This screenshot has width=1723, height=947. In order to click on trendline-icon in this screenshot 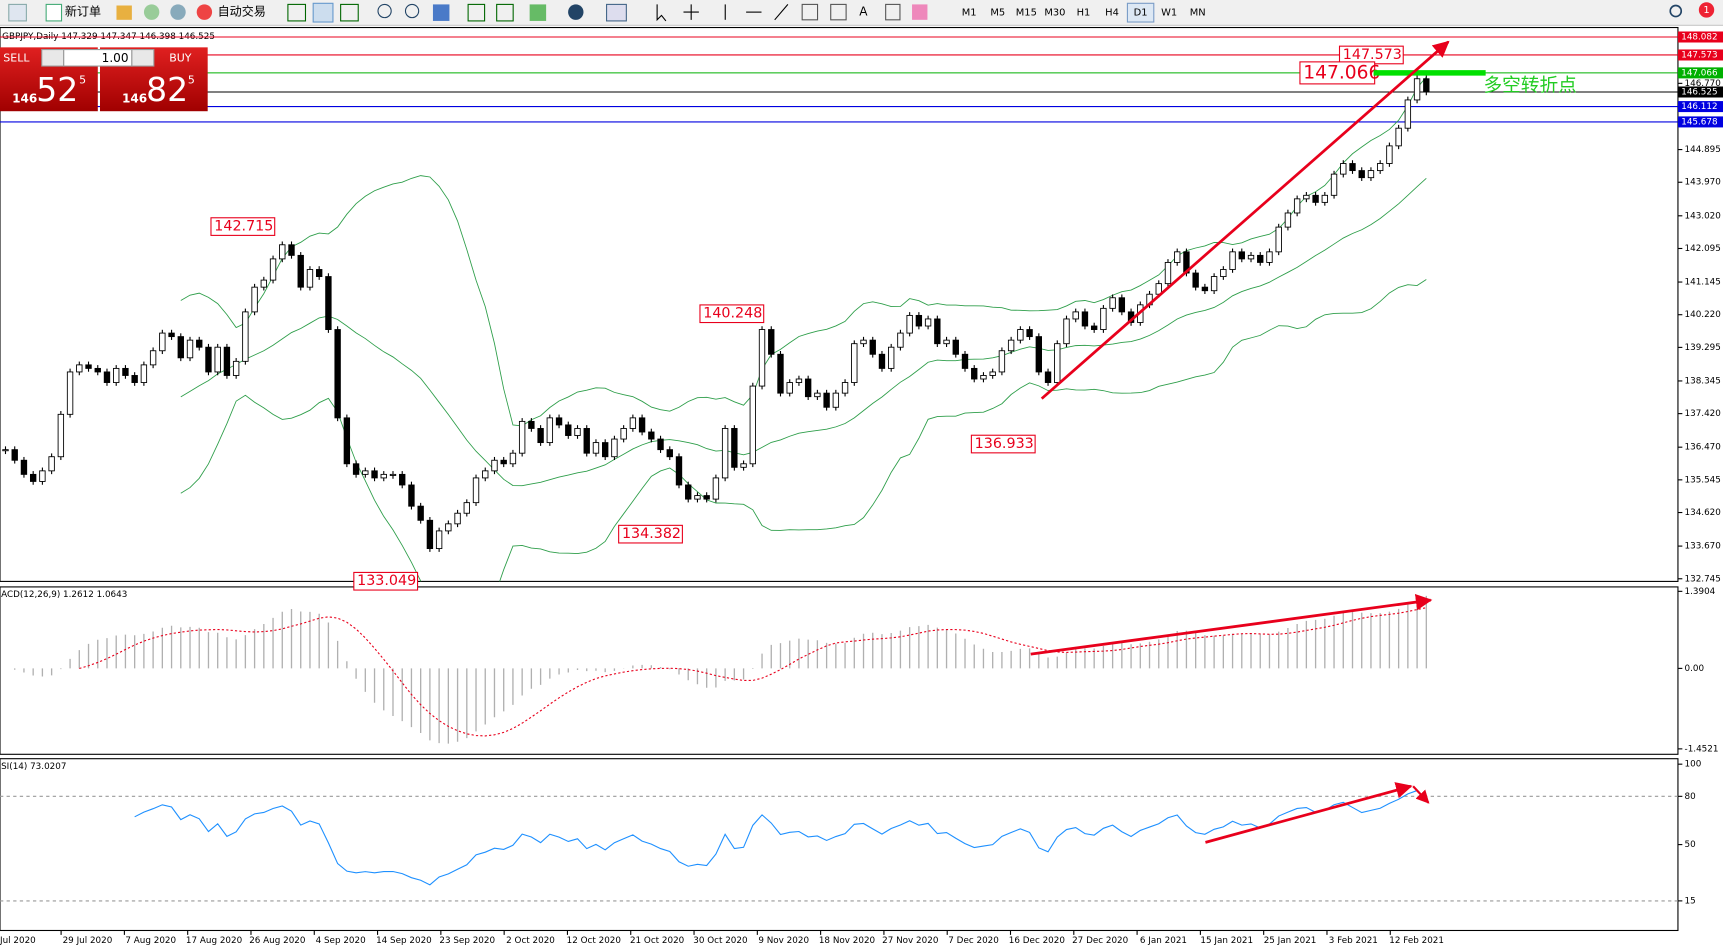, I will do `click(781, 12)`.